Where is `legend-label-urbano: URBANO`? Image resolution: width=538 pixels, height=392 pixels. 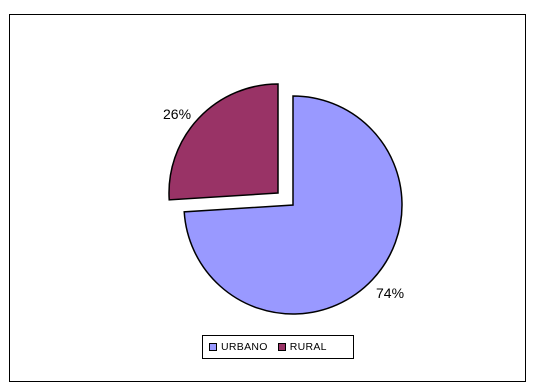
legend-label-urbano: URBANO is located at coordinates (244, 347).